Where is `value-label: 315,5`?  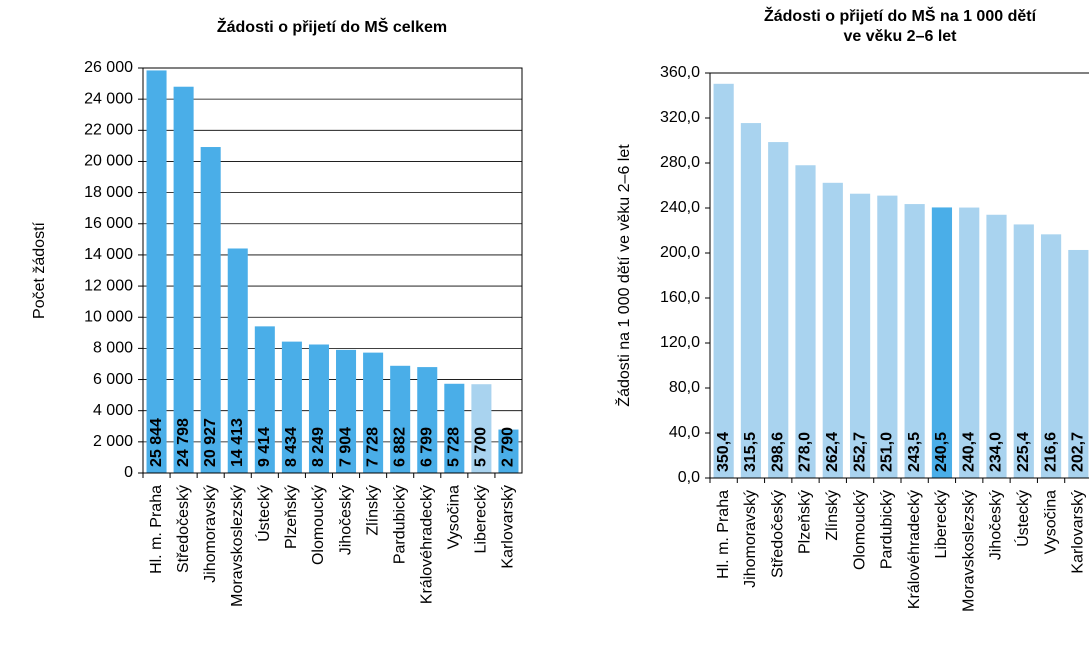 value-label: 315,5 is located at coordinates (750, 452).